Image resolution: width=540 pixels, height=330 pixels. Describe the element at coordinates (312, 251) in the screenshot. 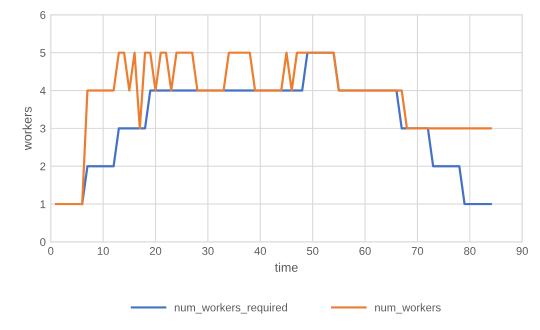

I see `x-tick-label: 50` at that location.